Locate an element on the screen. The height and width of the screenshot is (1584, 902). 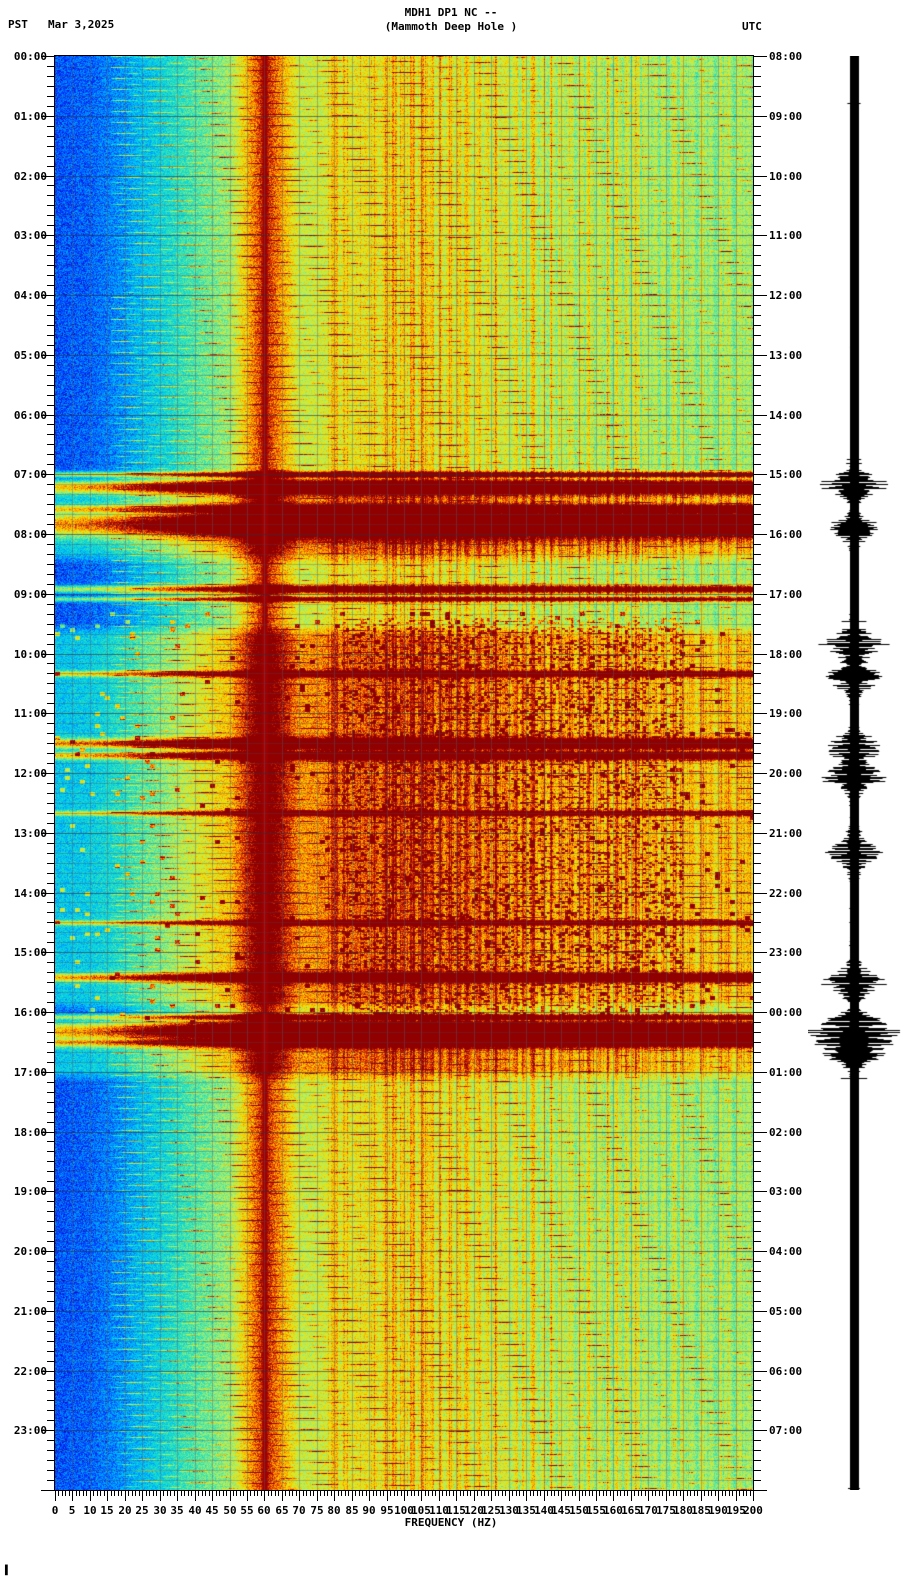
freq-label-70: 70 is located at coordinates (299, 1510).